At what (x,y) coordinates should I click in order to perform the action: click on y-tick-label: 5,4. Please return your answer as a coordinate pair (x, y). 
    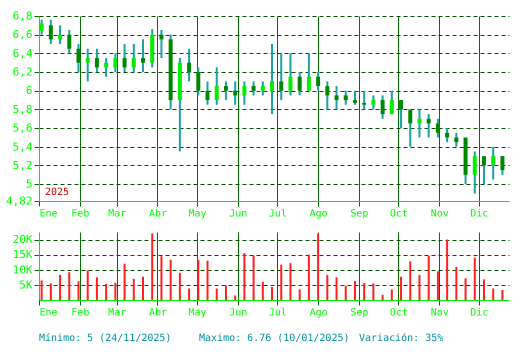
    Looking at the image, I should click on (22, 147).